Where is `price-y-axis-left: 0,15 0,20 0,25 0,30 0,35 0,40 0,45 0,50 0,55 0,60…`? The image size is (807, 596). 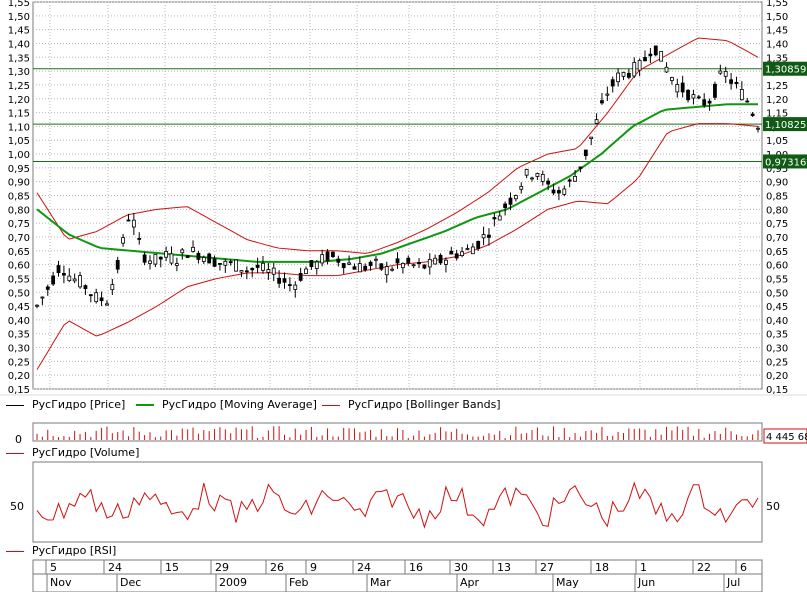 price-y-axis-left: 0,15 0,20 0,25 0,30 0,35 0,40 0,45 0,50 0,55 0,60… is located at coordinates (19, 198).